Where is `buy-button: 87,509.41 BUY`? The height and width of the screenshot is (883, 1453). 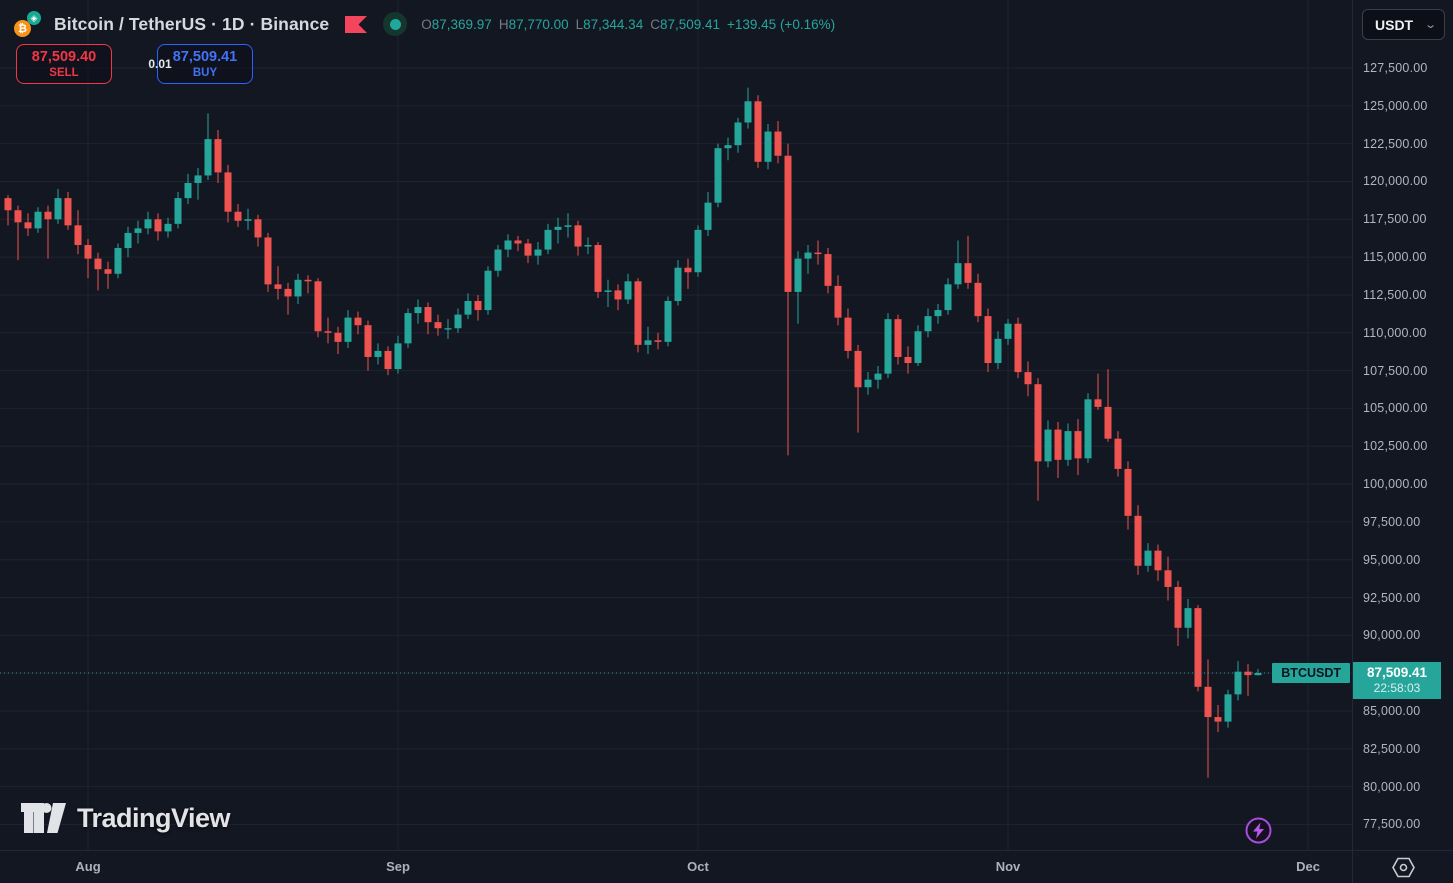 buy-button: 87,509.41 BUY is located at coordinates (205, 64).